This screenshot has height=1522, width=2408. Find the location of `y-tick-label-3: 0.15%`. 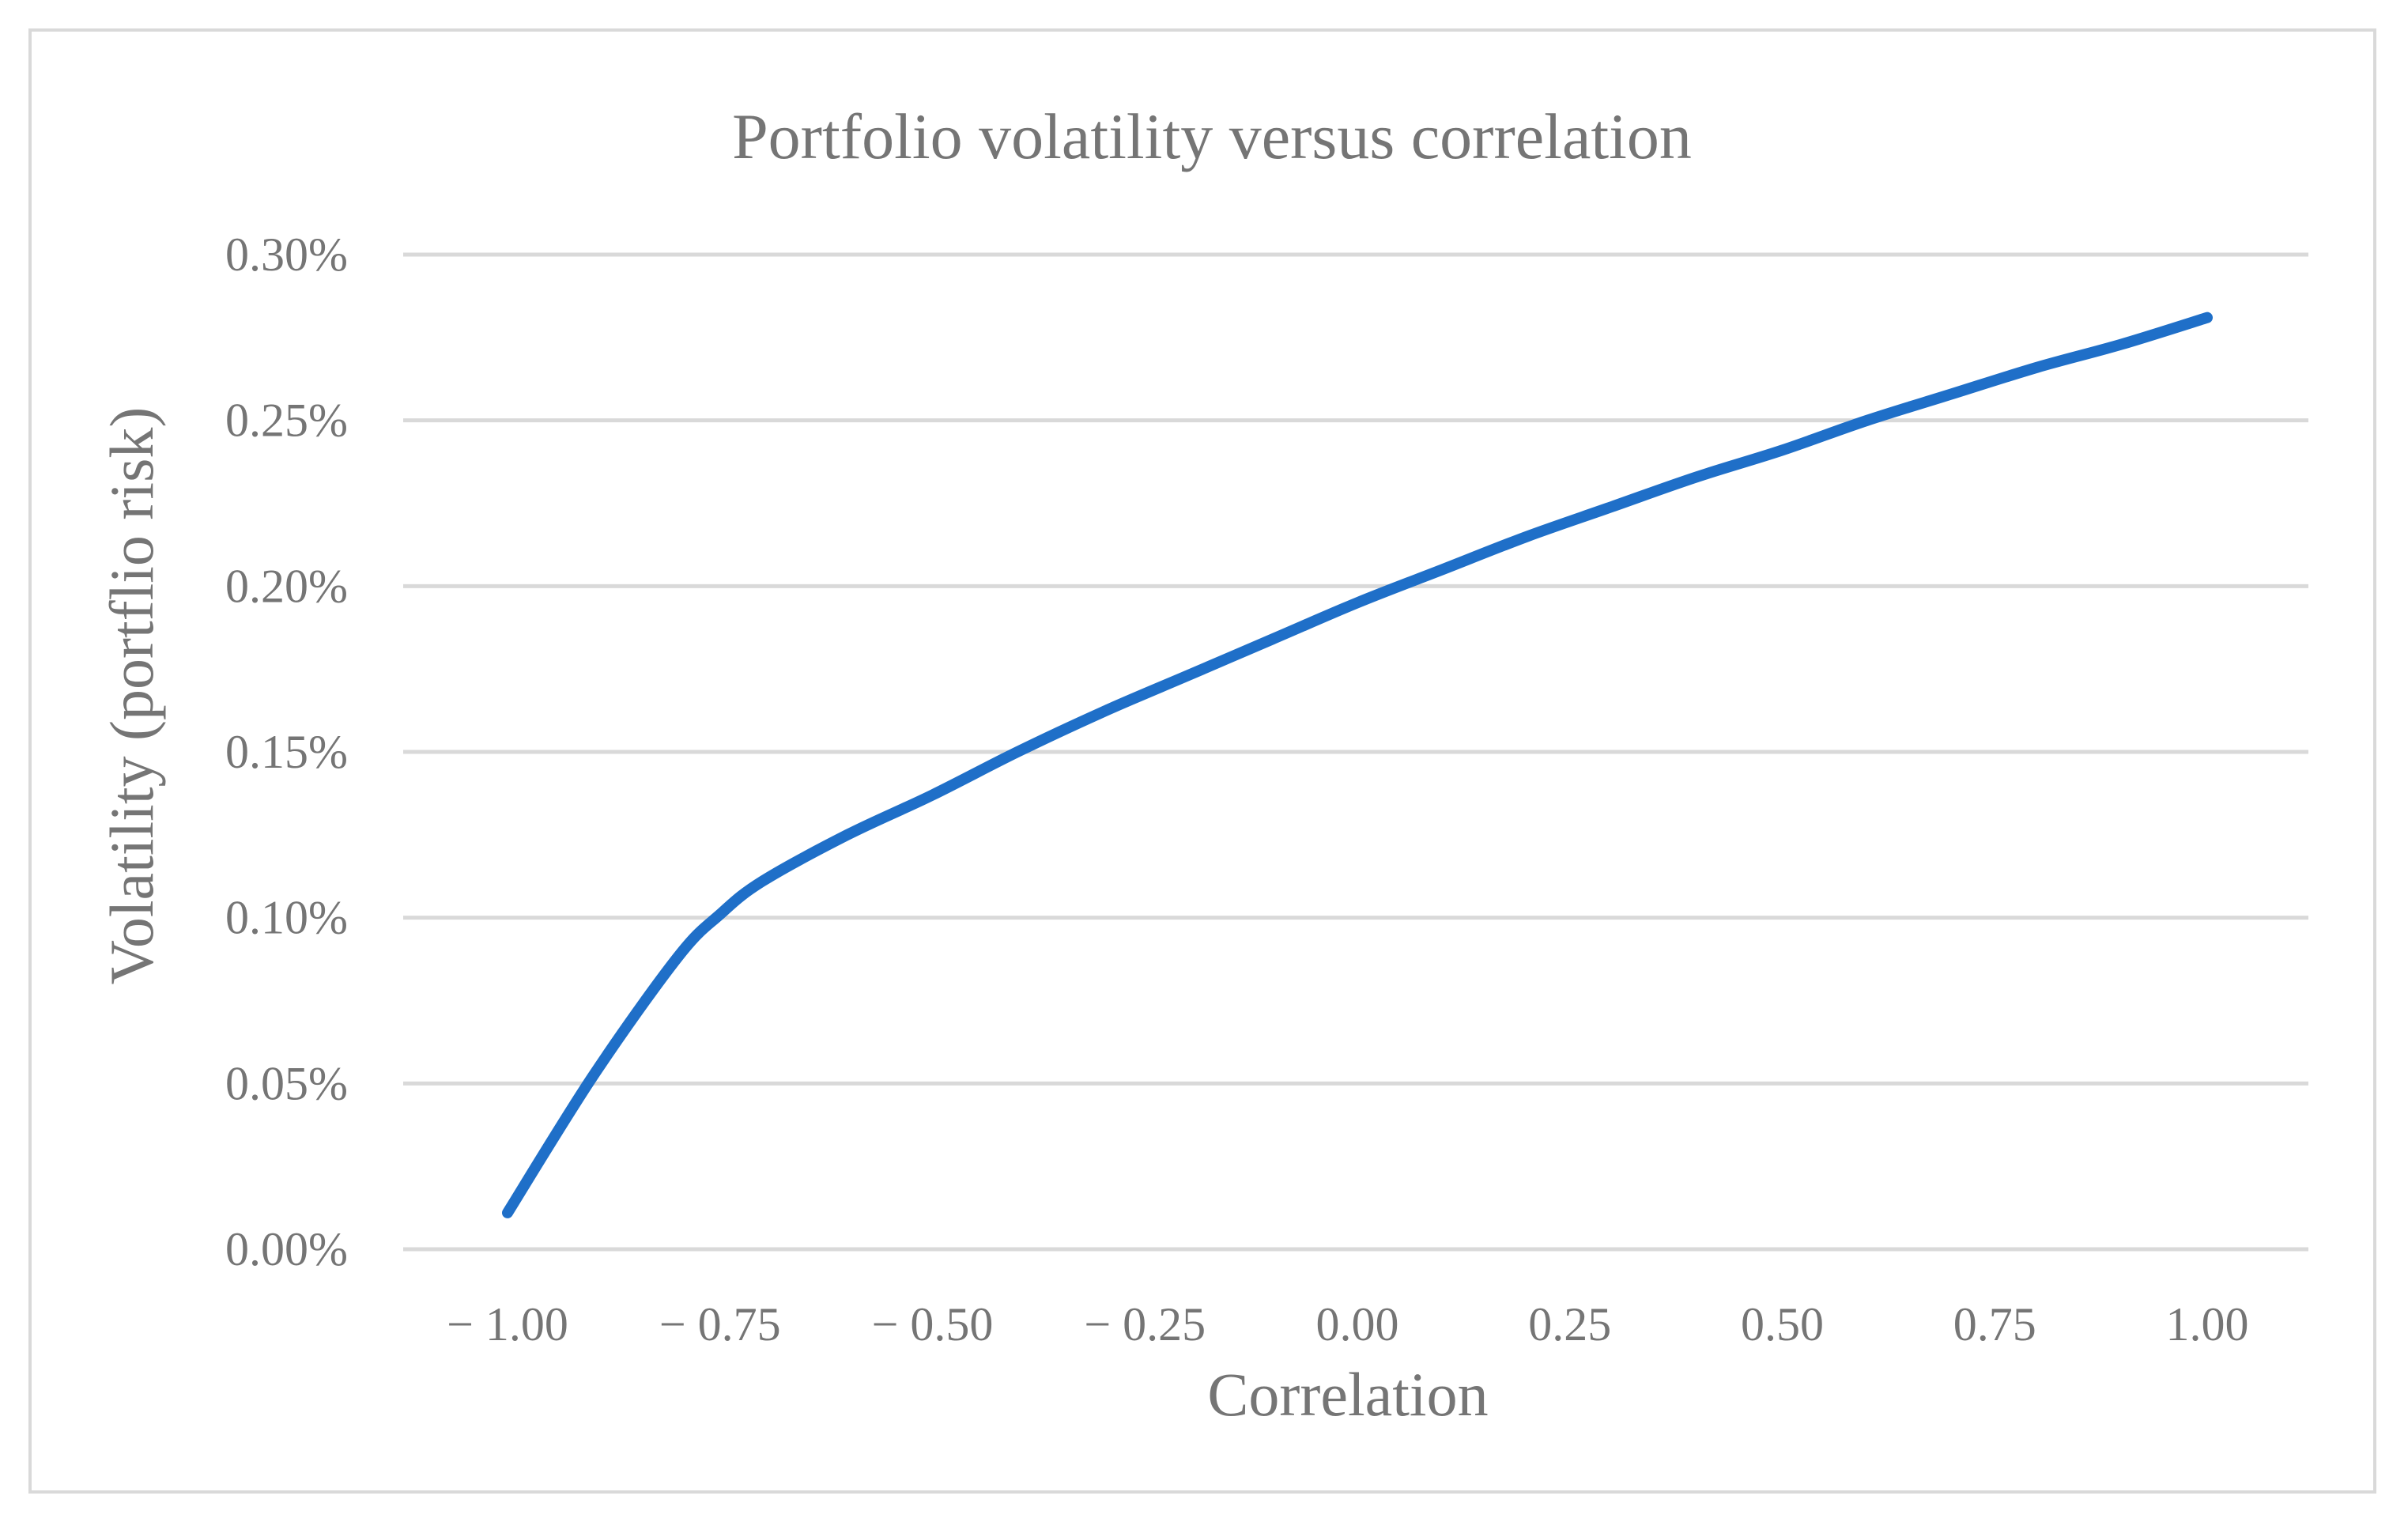

y-tick-label-3: 0.15% is located at coordinates (286, 752).